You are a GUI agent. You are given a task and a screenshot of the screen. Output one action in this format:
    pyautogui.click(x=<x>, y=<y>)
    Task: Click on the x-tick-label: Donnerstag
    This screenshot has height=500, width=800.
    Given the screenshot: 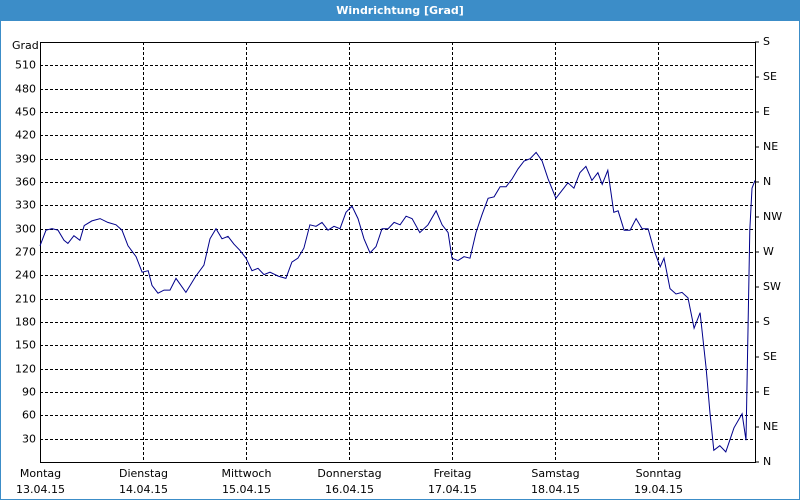 What is the action you would take?
    pyautogui.click(x=349, y=473)
    